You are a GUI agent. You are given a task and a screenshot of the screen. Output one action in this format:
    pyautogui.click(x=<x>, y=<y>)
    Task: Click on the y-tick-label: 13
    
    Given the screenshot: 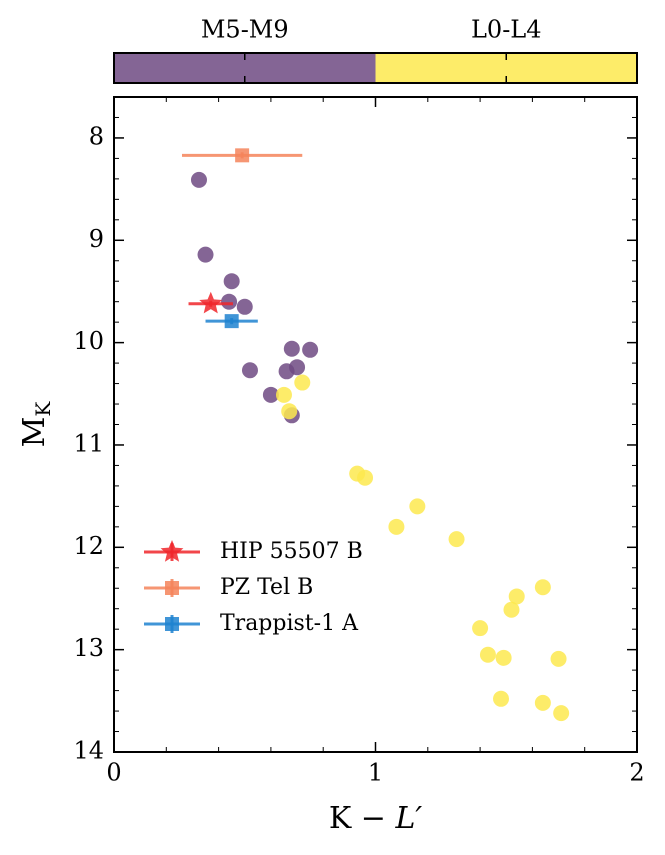 What is the action you would take?
    pyautogui.click(x=88, y=648)
    